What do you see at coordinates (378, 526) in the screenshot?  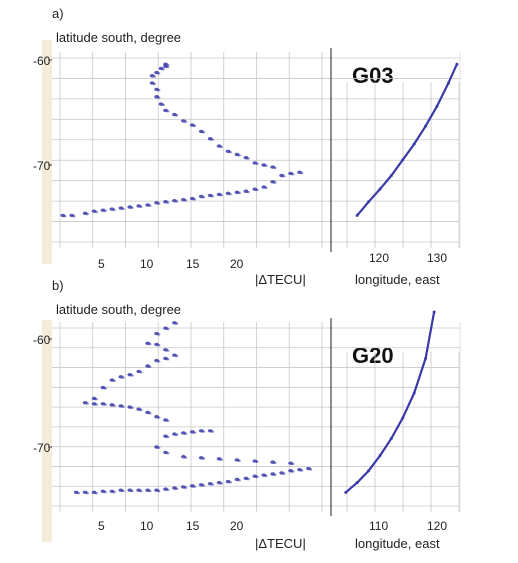 I see `panel-b-lon-tick-110: 110` at bounding box center [378, 526].